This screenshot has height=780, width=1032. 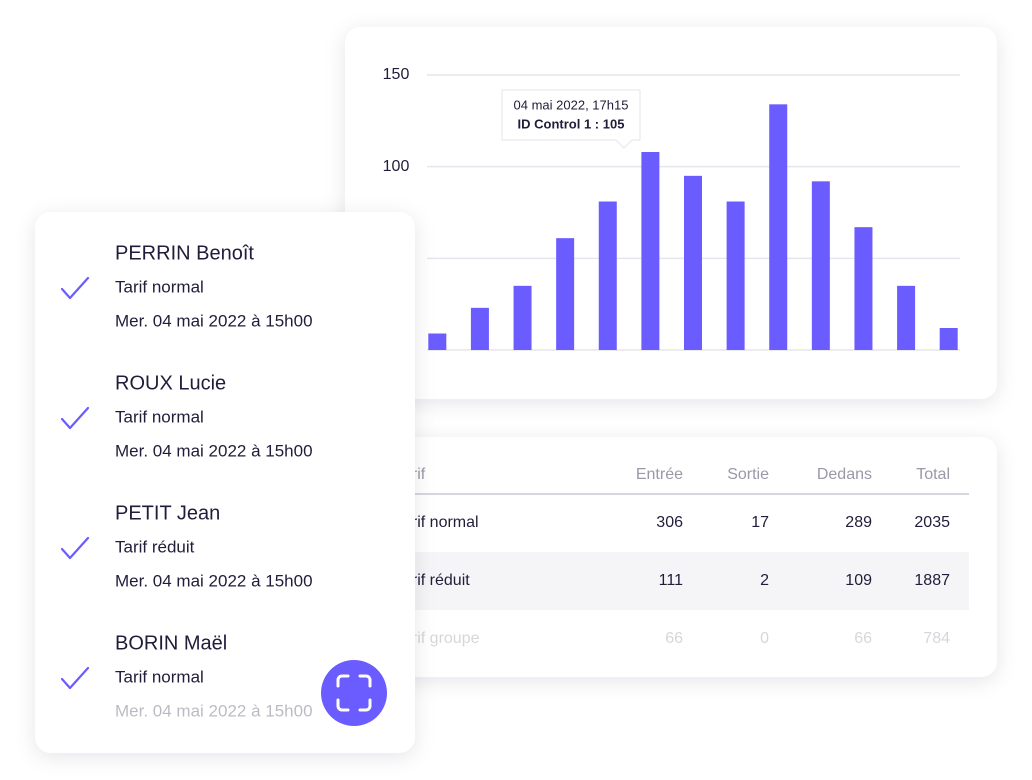 What do you see at coordinates (167, 513) in the screenshot?
I see `person-name: PETIT Jean` at bounding box center [167, 513].